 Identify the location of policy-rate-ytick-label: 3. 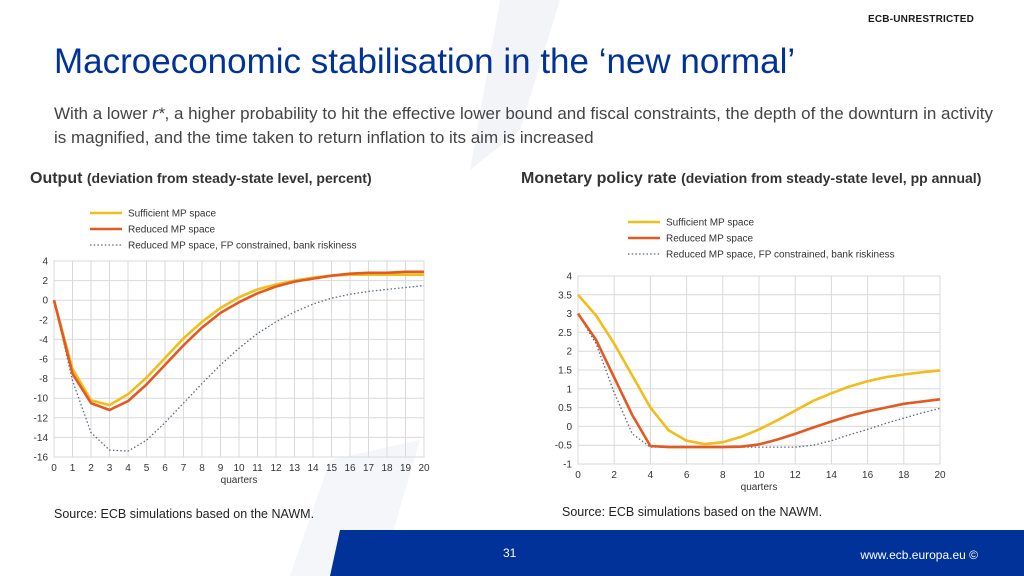
(569, 314).